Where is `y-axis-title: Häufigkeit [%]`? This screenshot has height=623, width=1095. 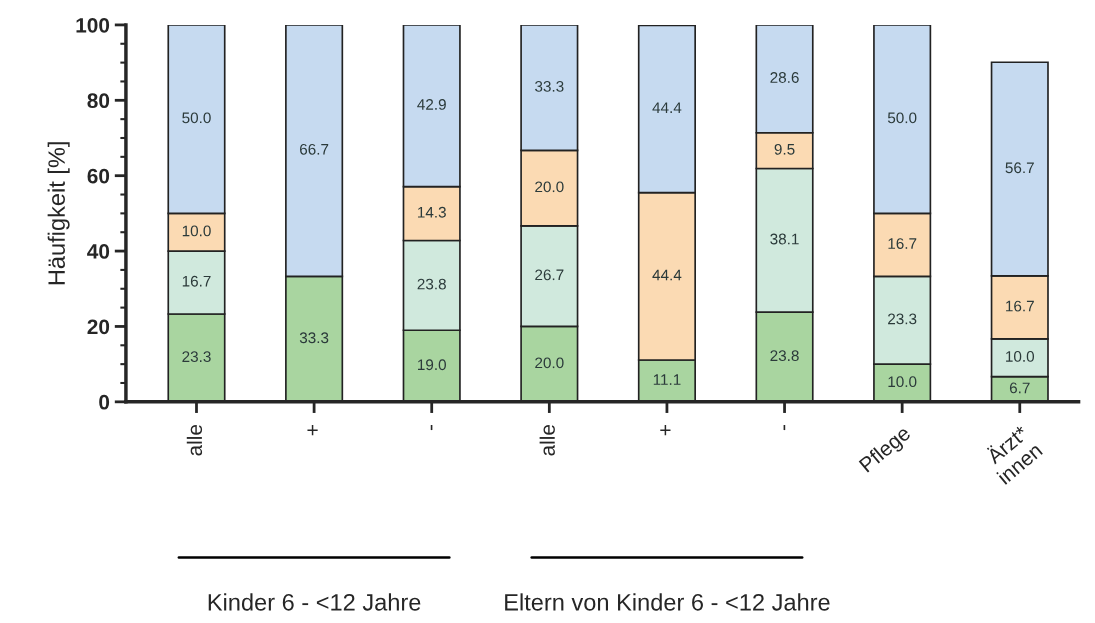
y-axis-title: Häufigkeit [%] is located at coordinates (58, 213).